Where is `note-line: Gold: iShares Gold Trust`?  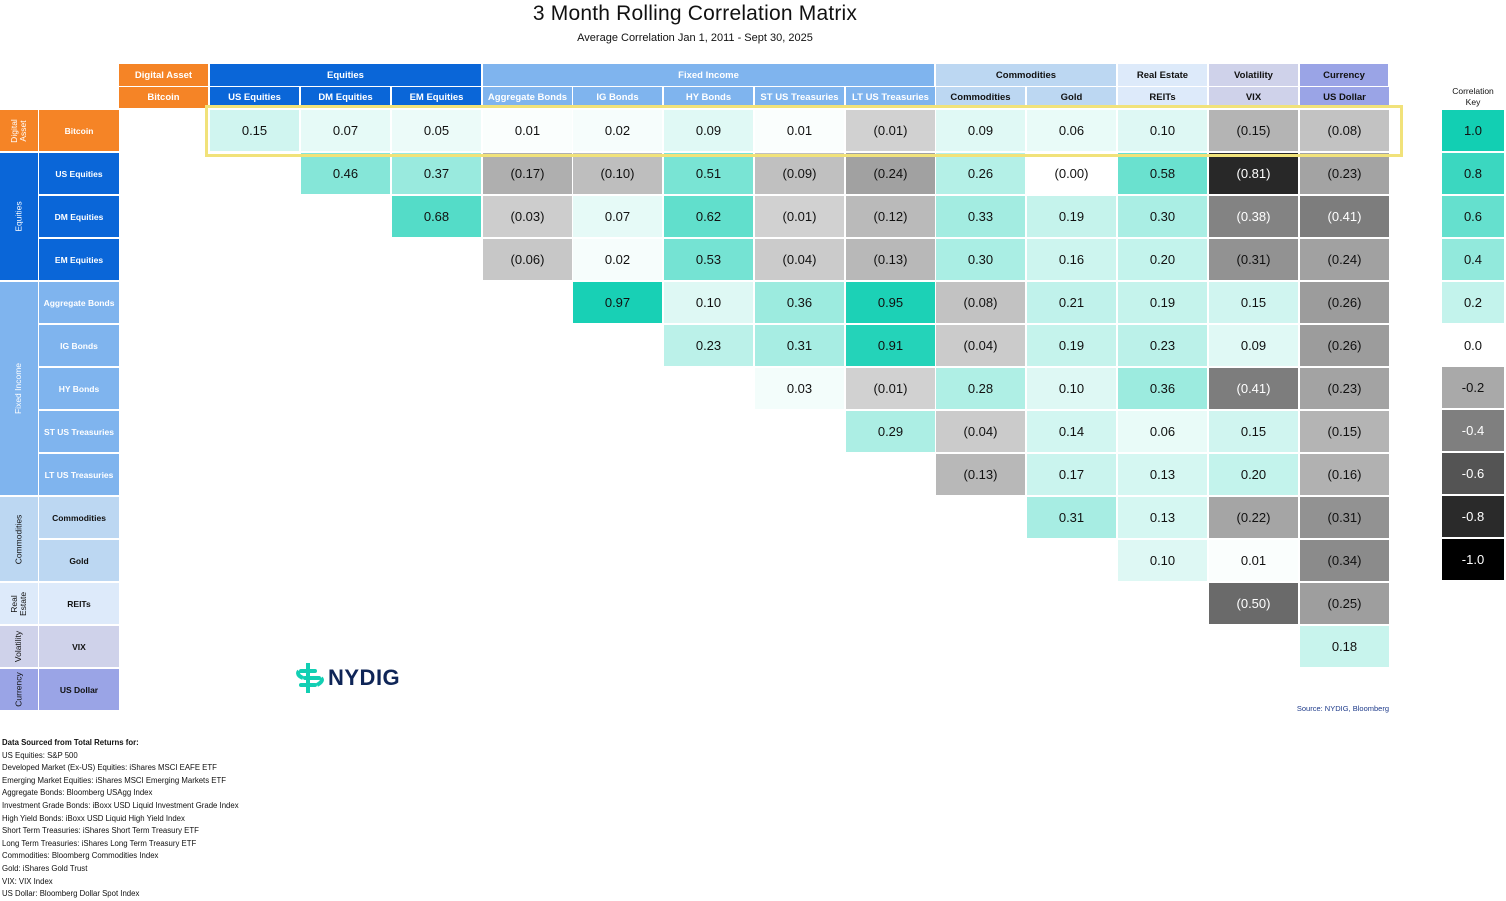
note-line: Gold: iShares Gold Trust is located at coordinates (45, 868).